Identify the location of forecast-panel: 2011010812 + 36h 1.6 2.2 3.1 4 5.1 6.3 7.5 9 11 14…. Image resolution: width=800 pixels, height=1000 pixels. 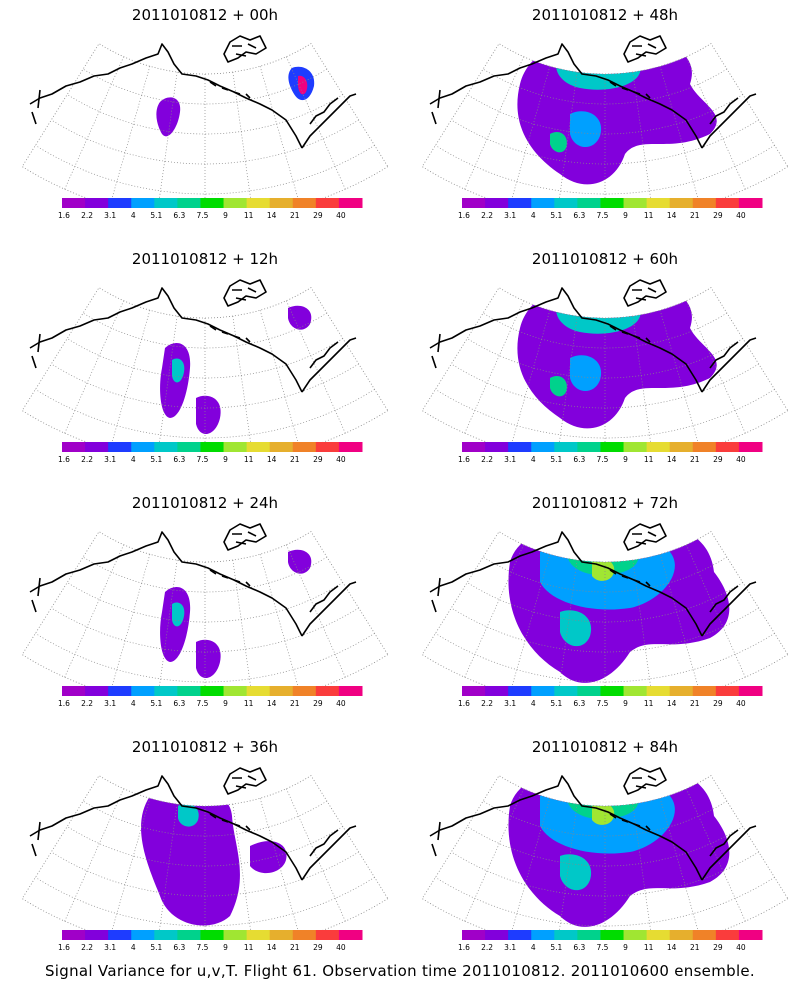
(205, 852).